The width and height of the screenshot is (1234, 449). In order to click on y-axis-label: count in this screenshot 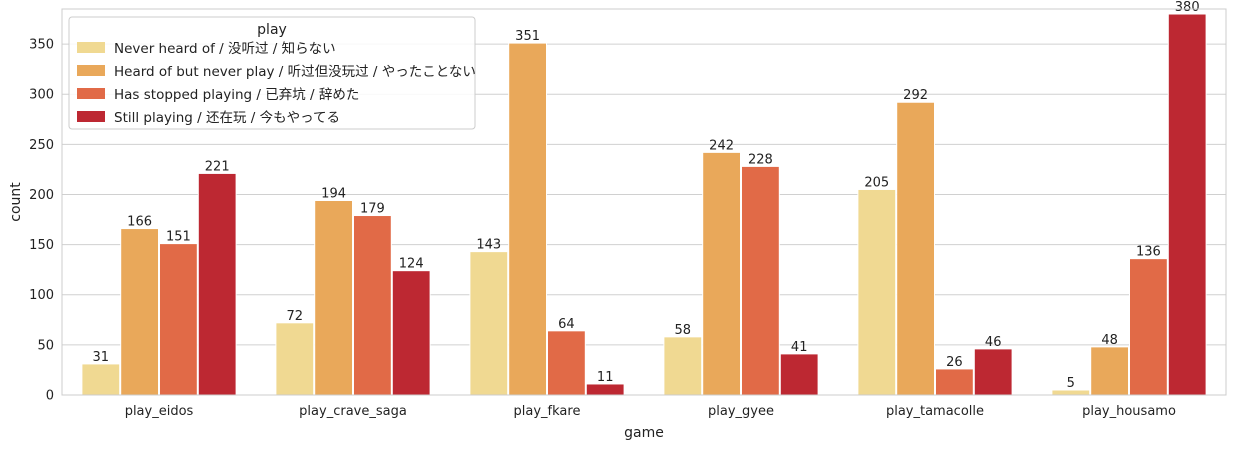, I will do `click(16, 202)`.